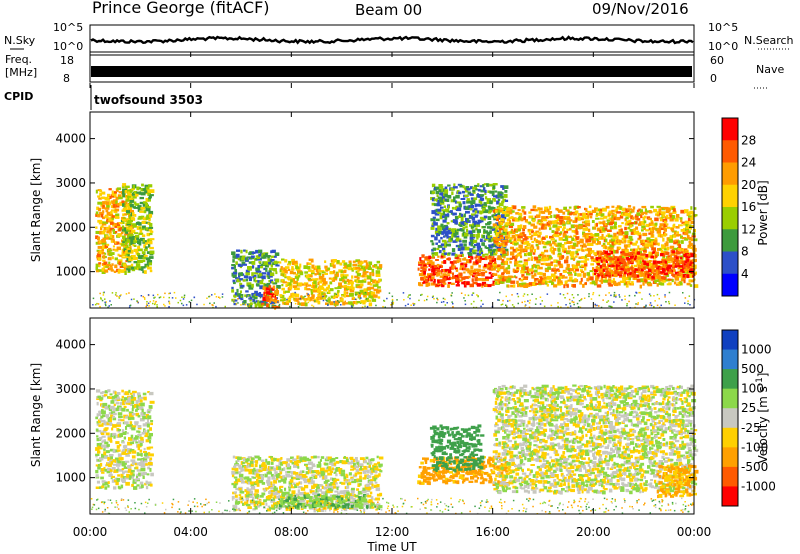 Image resolution: width=800 pixels, height=554 pixels. Describe the element at coordinates (748, 140) in the screenshot. I see `power-colorbar-tick-0: 28` at that location.